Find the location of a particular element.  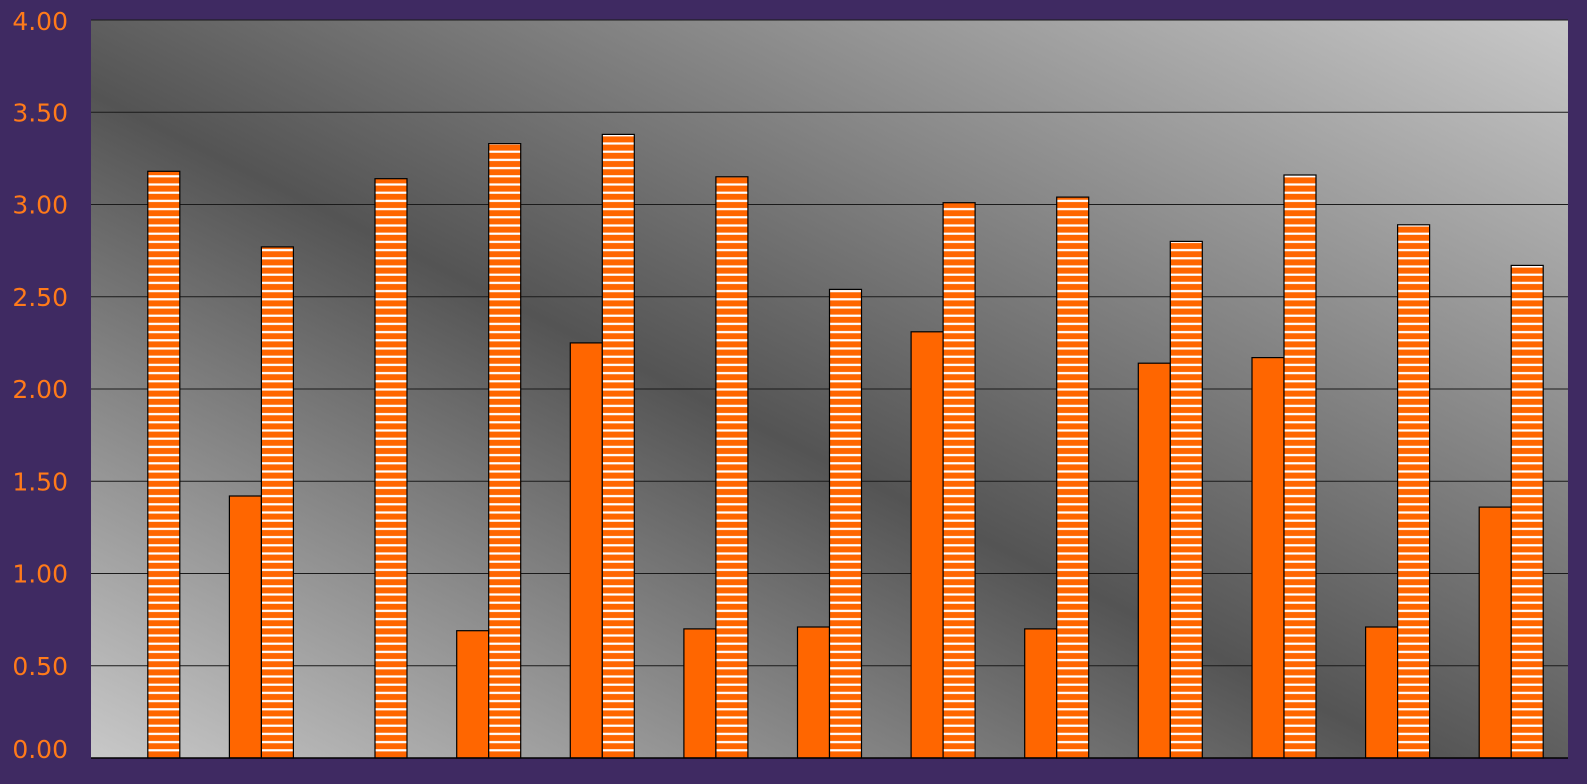

y-axis-tick-labels: 0.00 0.50 1.00 1.50 2.00 2.50 3.00 3.50 4.00 is located at coordinates (40, 385).